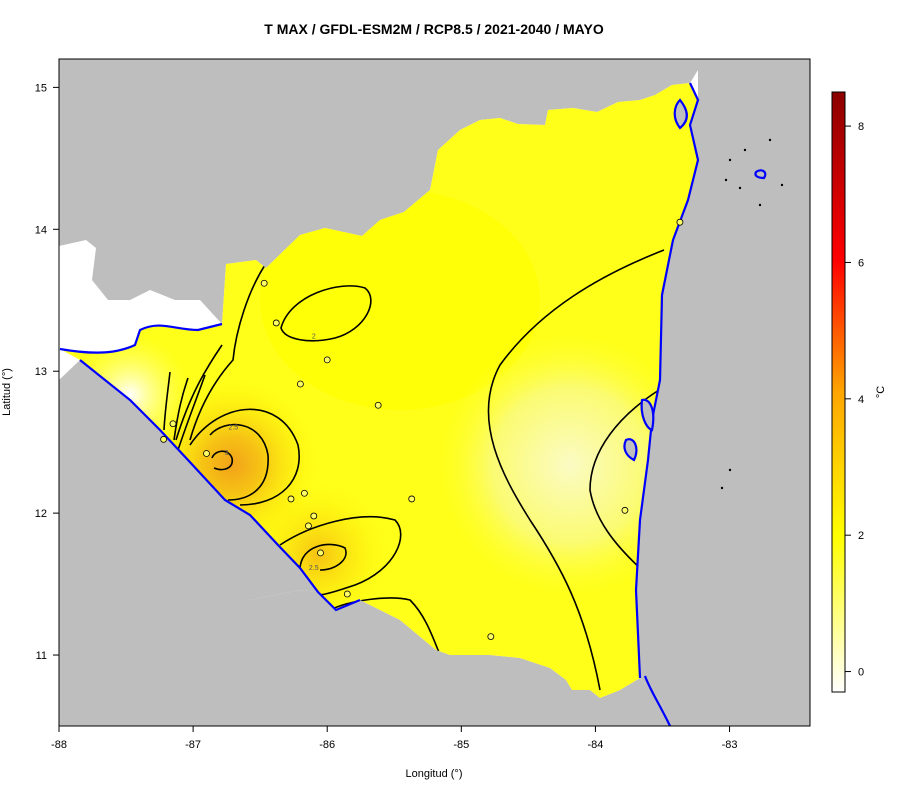 The height and width of the screenshot is (805, 900). Describe the element at coordinates (854, 400) in the screenshot. I see `colorbar-ticks: 0 2 4 6 8` at that location.